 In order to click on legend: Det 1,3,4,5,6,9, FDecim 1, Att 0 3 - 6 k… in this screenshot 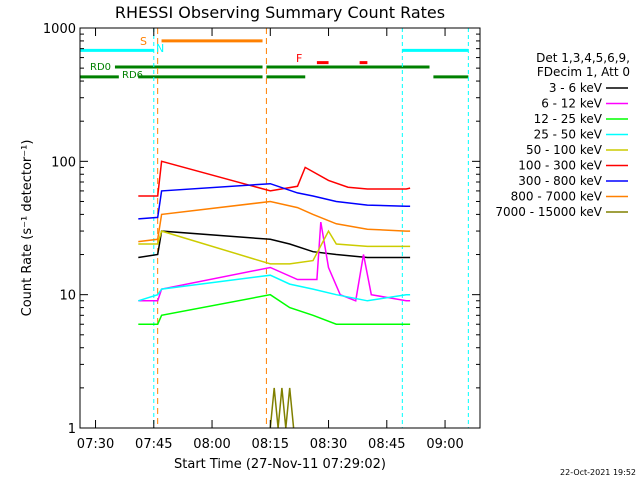, I will do `click(562, 135)`.